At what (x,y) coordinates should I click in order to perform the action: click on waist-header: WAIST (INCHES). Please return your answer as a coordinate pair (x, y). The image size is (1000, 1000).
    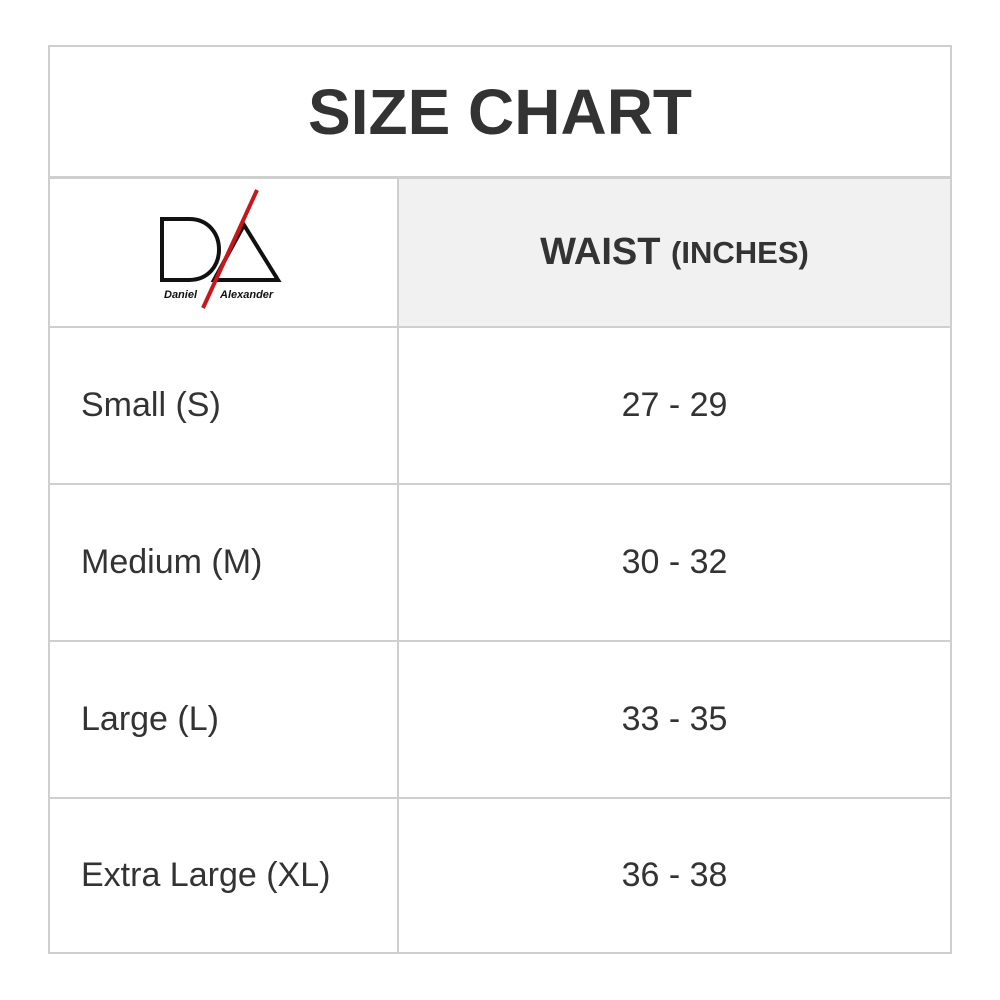
    Looking at the image, I should click on (674, 252).